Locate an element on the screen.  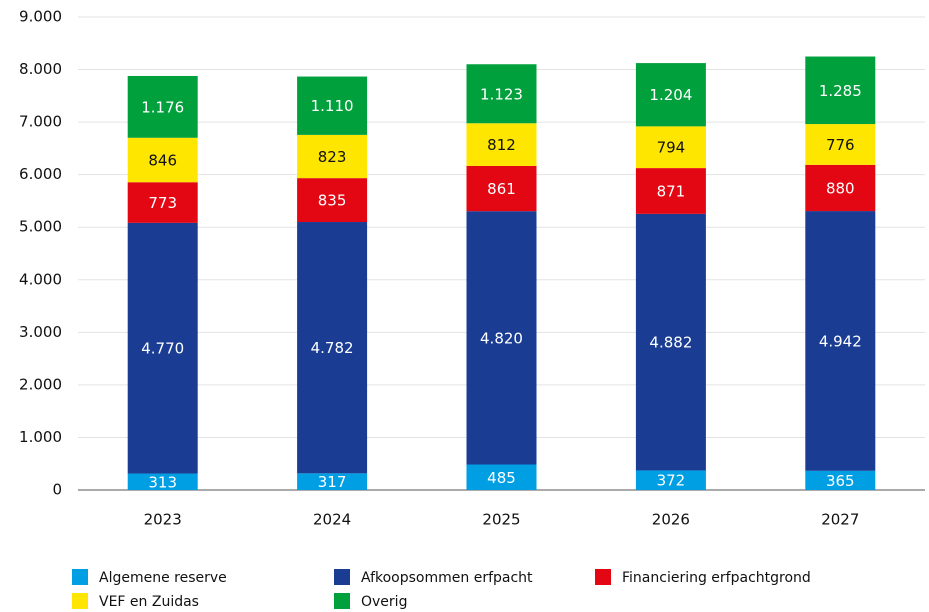
x-tick-label: 2023 is located at coordinates (163, 520).